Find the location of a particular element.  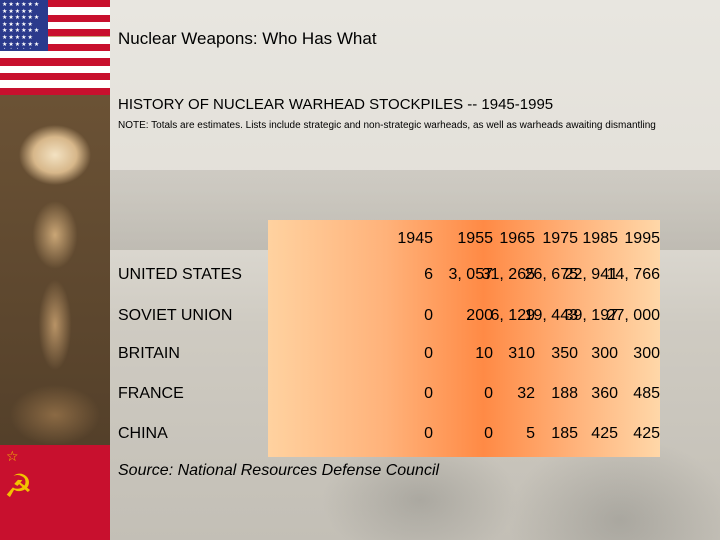

year-header: 1955 is located at coordinates (475, 238).